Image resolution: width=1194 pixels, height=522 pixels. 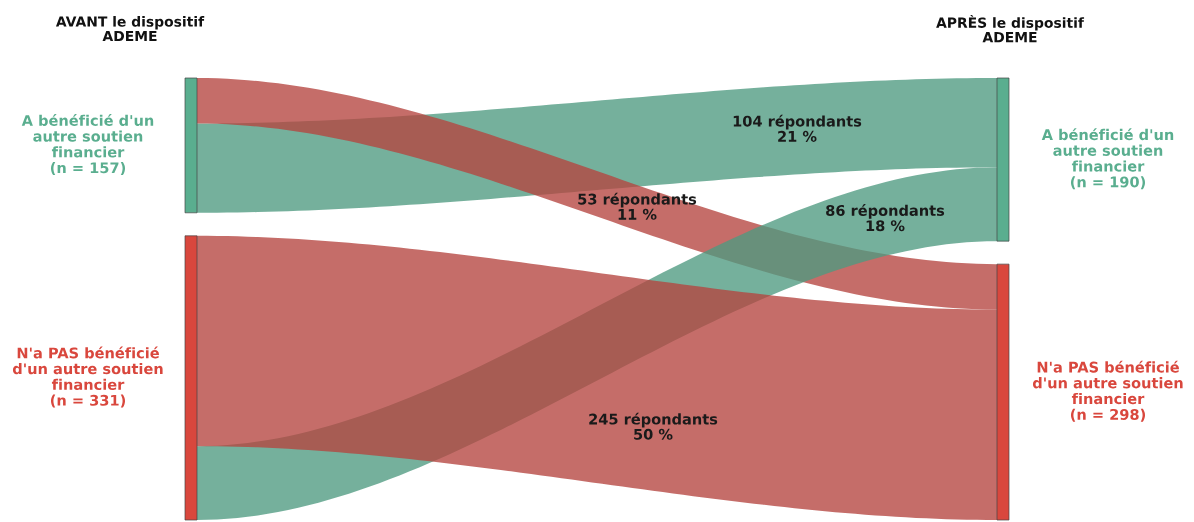 I want to click on category-label: A bénéficié d'un autre soutien financier (n = 190), so click(x=1107, y=159).